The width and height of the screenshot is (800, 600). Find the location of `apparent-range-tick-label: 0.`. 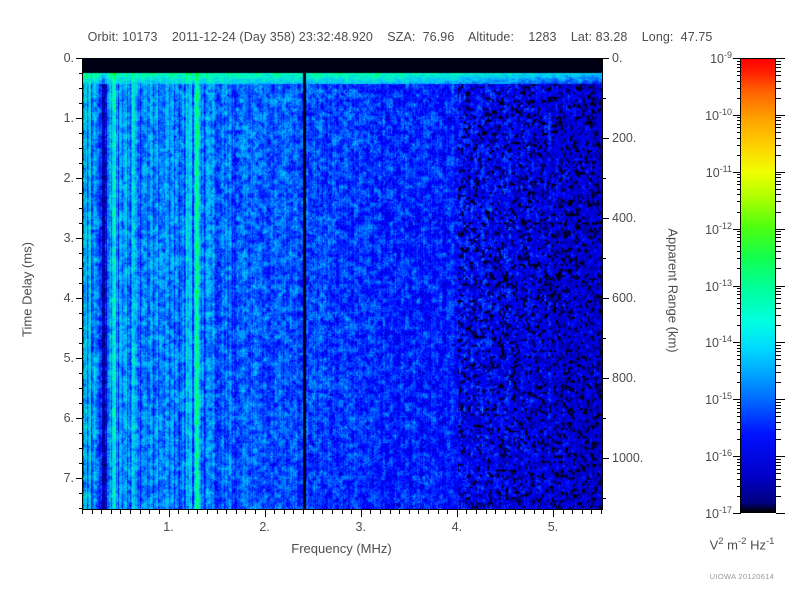

apparent-range-tick-label: 0. is located at coordinates (617, 58).